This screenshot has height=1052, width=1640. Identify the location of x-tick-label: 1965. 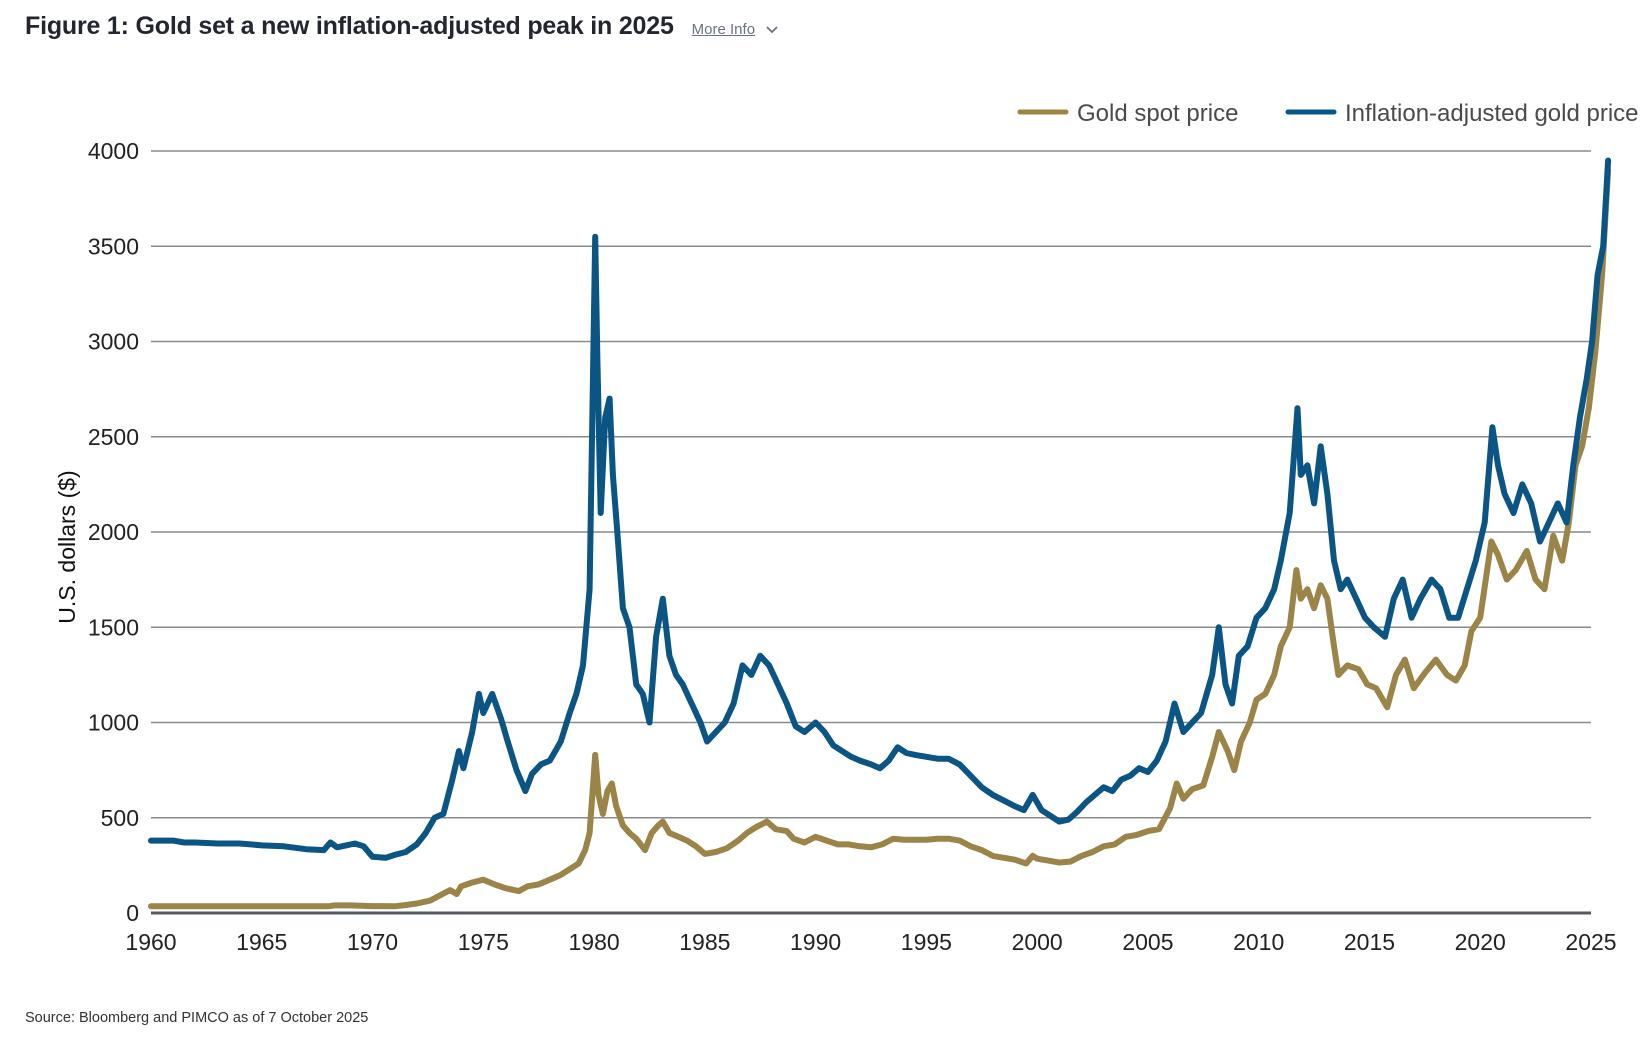
(261, 942).